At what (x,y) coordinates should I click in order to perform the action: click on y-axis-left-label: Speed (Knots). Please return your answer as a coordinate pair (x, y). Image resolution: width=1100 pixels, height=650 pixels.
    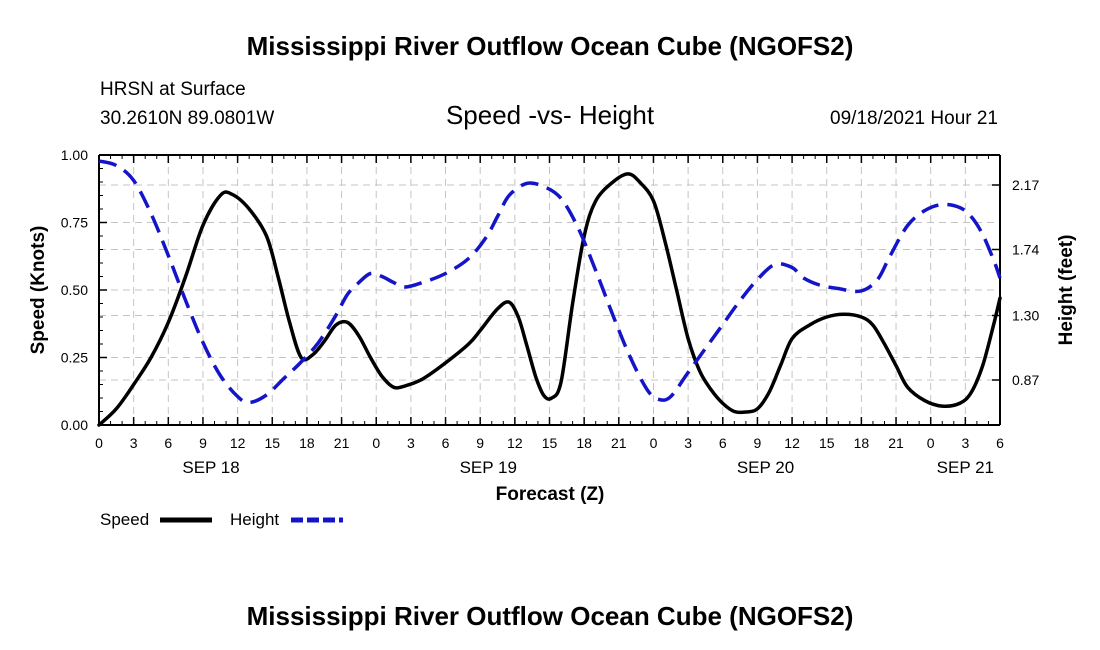
    Looking at the image, I should click on (38, 290).